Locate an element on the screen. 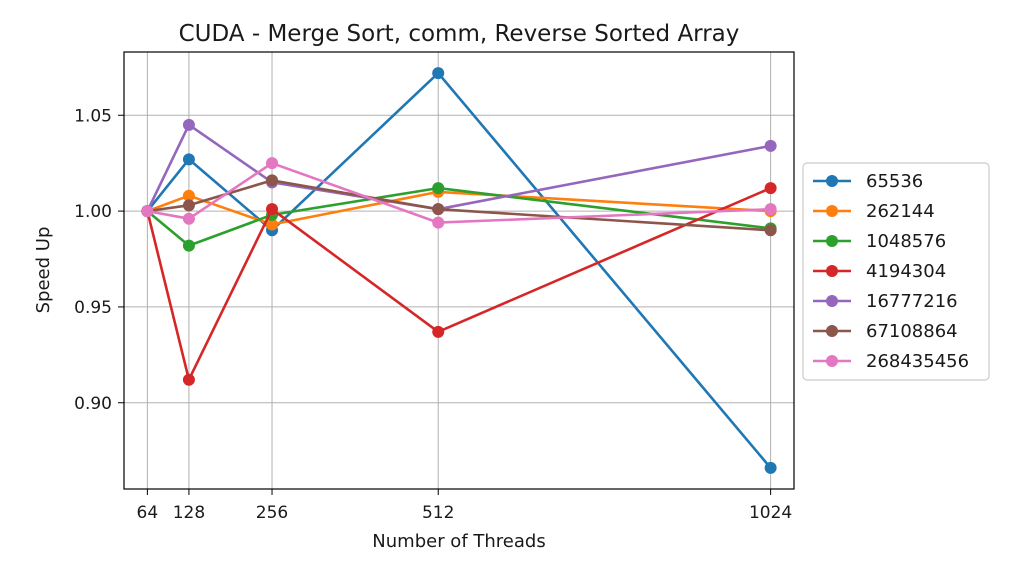 This screenshot has width=1022, height=582. legend-item: 65536 is located at coordinates (868, 181).